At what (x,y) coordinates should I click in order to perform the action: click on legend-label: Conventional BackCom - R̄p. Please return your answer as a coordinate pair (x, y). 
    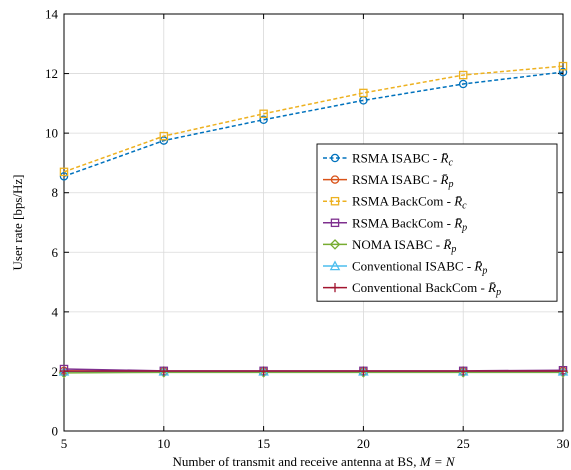
    Looking at the image, I should click on (426, 289).